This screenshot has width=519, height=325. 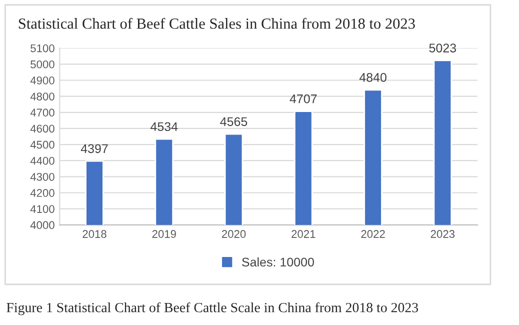 What do you see at coordinates (278, 262) in the screenshot?
I see `legend-label: Sales: 10000` at bounding box center [278, 262].